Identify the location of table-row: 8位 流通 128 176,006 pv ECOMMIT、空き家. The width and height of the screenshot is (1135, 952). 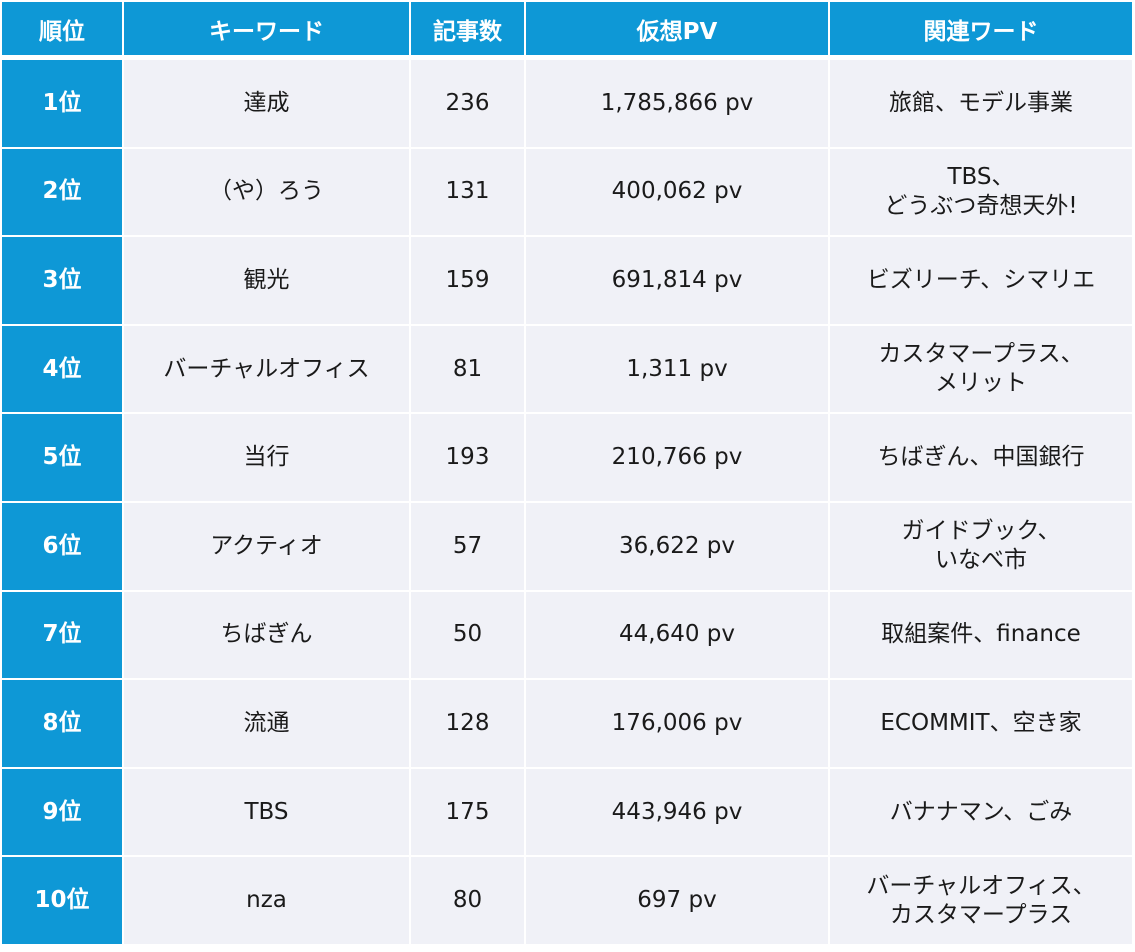
(567, 724).